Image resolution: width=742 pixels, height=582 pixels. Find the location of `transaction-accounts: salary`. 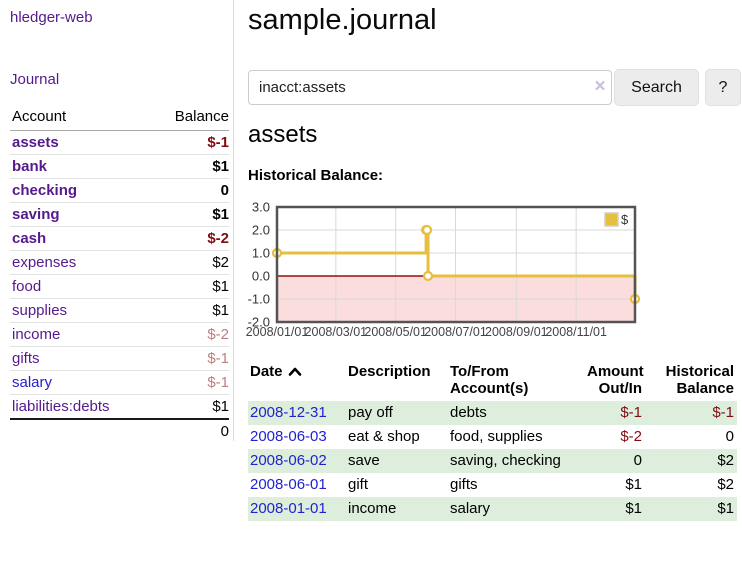

transaction-accounts: salary is located at coordinates (470, 508).